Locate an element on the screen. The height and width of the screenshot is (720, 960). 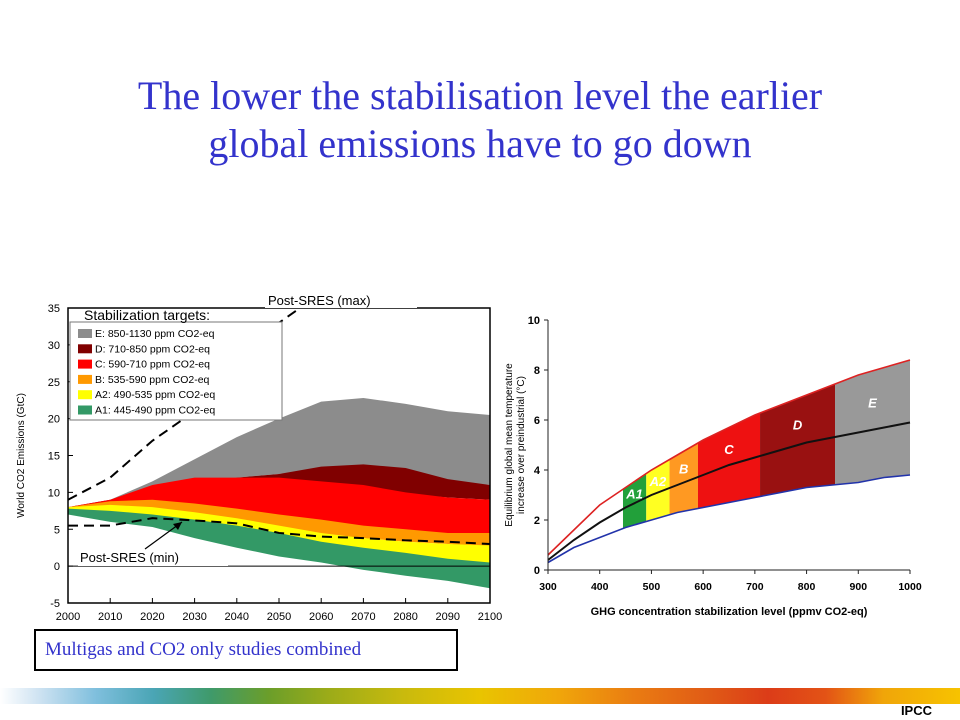
emissions-y-tick-label: 15 is located at coordinates (54, 457).